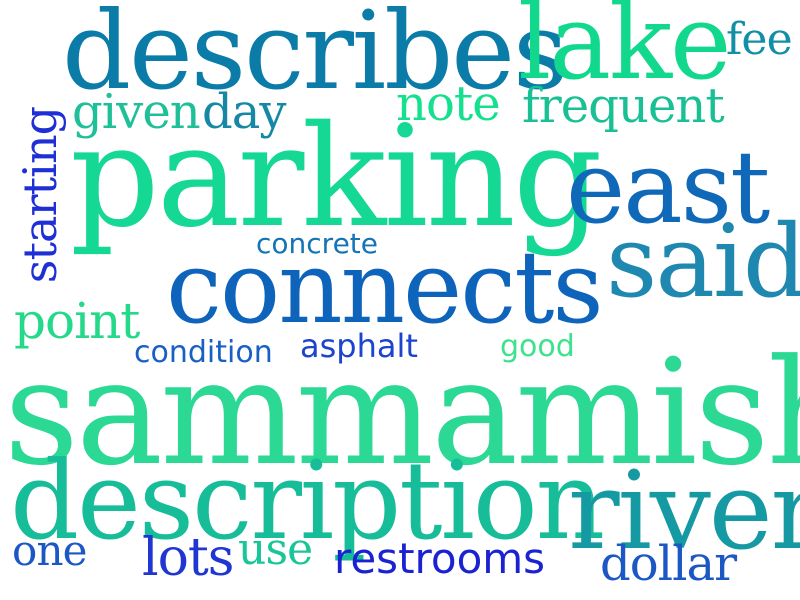  Describe the element at coordinates (684, 511) in the screenshot. I see `word-river: river` at that location.